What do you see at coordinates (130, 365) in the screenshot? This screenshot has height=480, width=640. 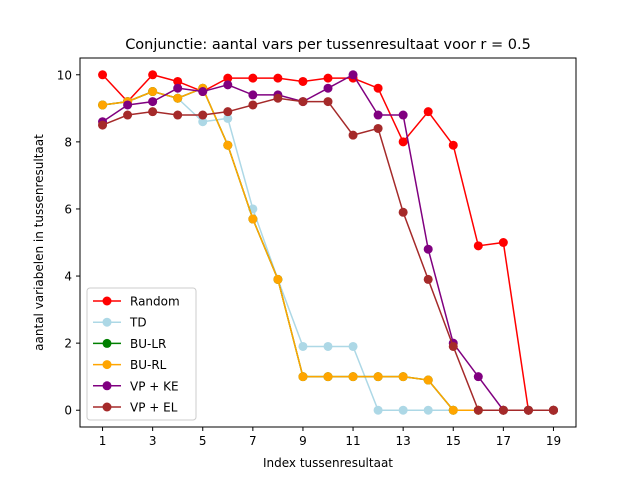 I see `legend-item: BU-RL` at bounding box center [130, 365].